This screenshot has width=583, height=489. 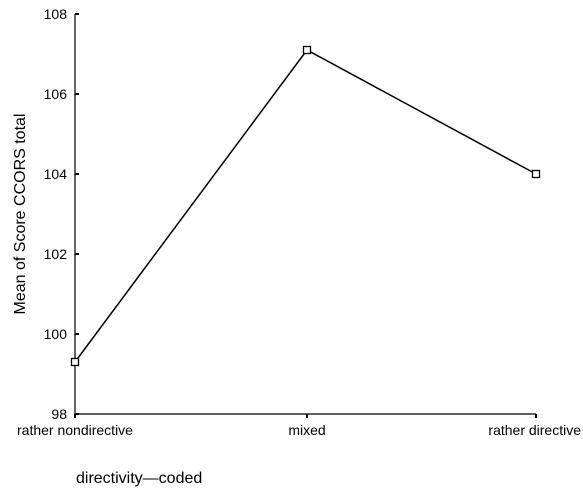 I want to click on x-tick-label: mixed, so click(x=306, y=430).